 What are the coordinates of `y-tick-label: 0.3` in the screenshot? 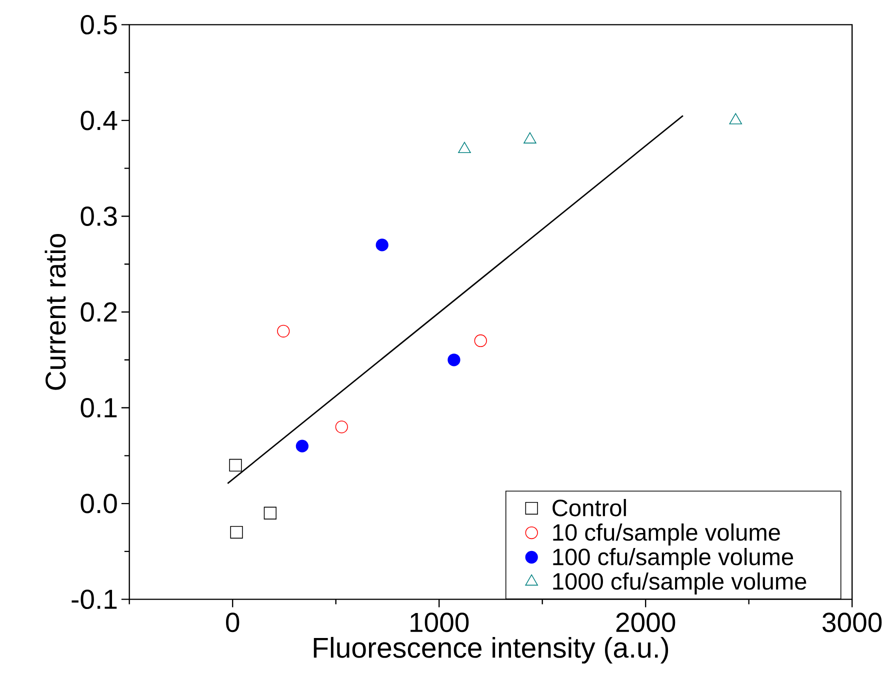 It's located at (98, 216).